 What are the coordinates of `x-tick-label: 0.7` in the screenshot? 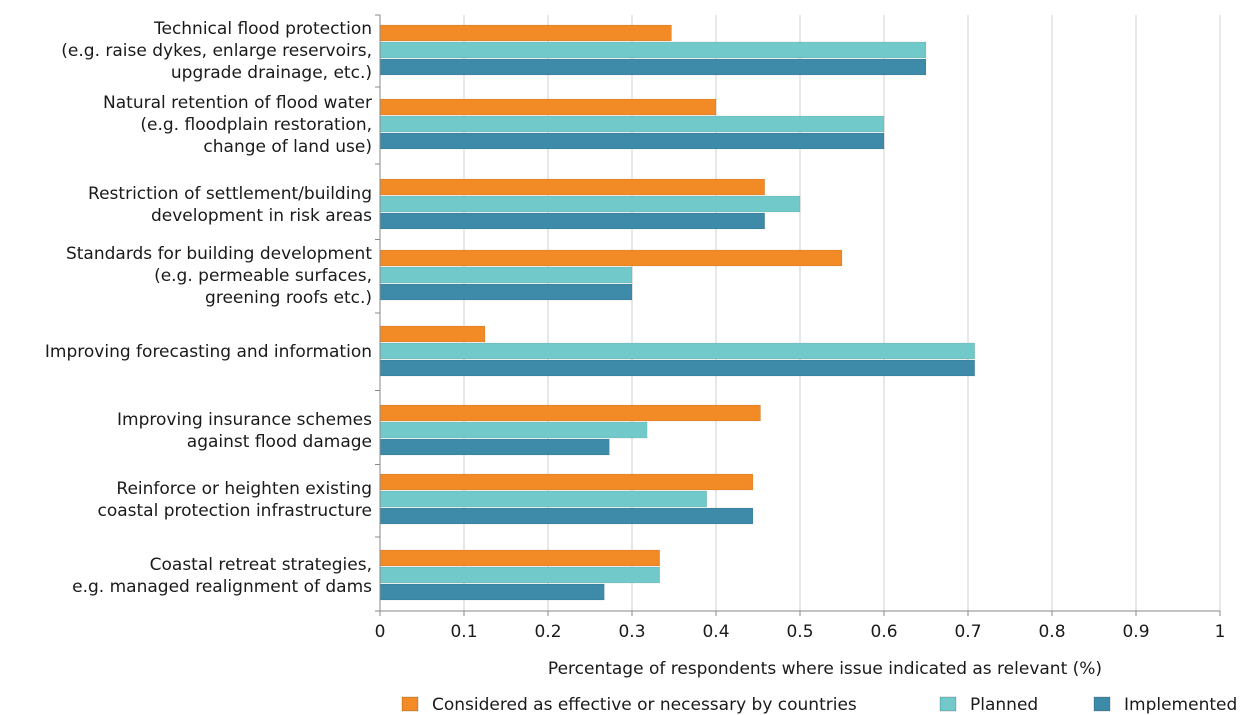 It's located at (967, 632).